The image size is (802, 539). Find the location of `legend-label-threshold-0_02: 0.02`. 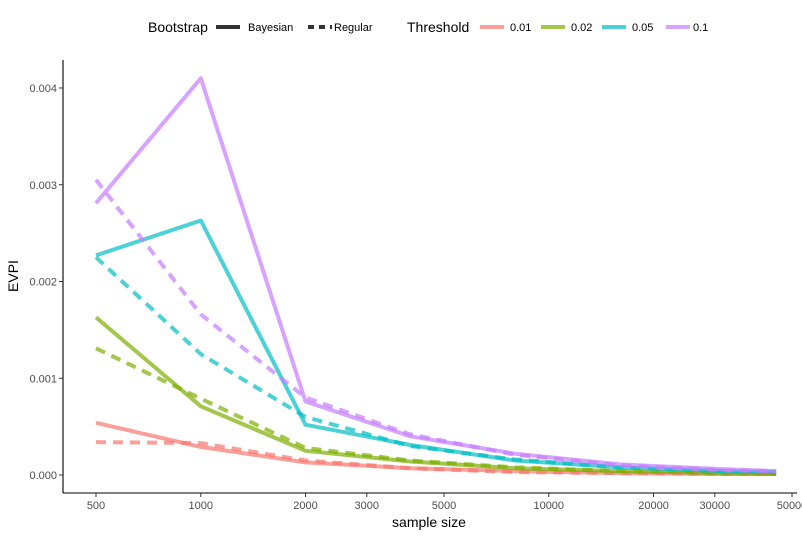

legend-label-threshold-0_02: 0.02 is located at coordinates (581, 28).